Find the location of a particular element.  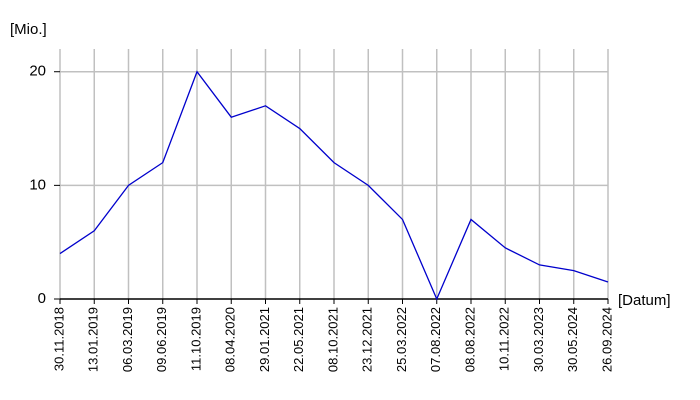

x-tick-label: 30.03.2023 is located at coordinates (538, 339).